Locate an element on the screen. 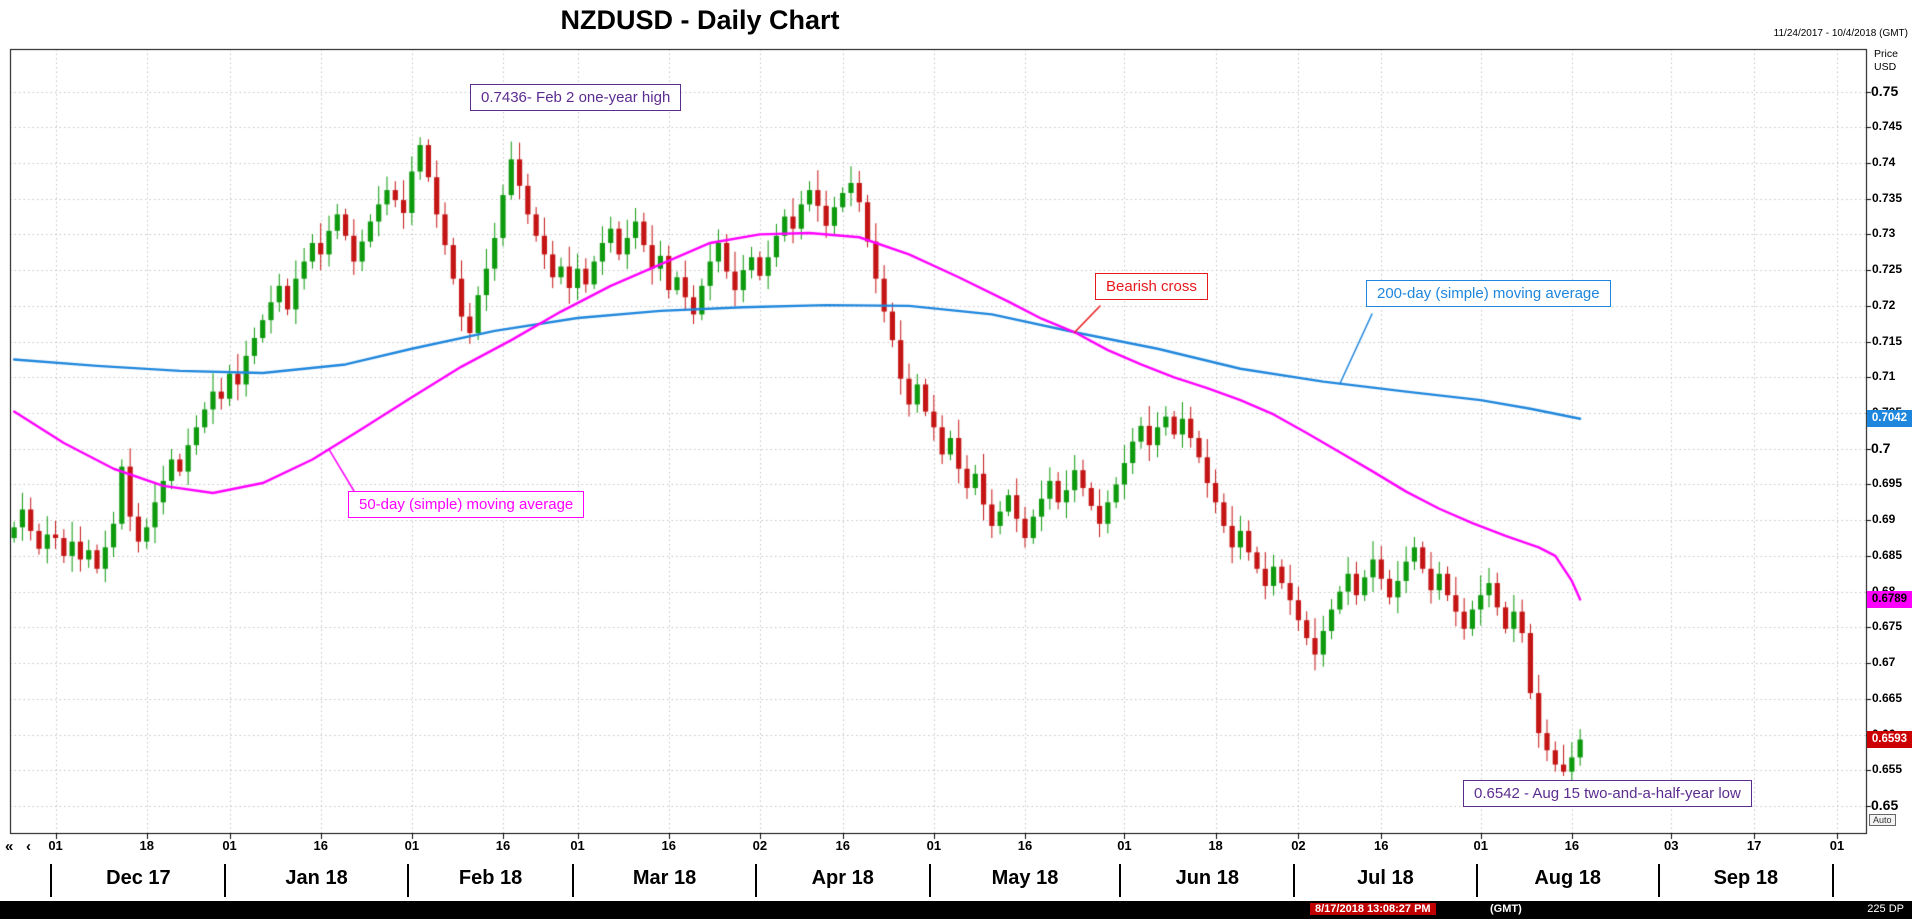 The width and height of the screenshot is (1912, 919). month-label: Jun 18 is located at coordinates (1207, 878).